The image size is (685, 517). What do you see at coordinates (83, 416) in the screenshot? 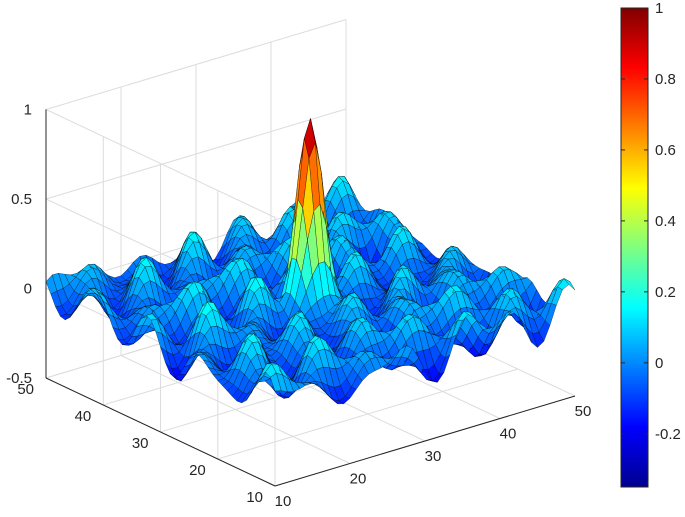
I see `y-tick-label: 40` at bounding box center [83, 416].